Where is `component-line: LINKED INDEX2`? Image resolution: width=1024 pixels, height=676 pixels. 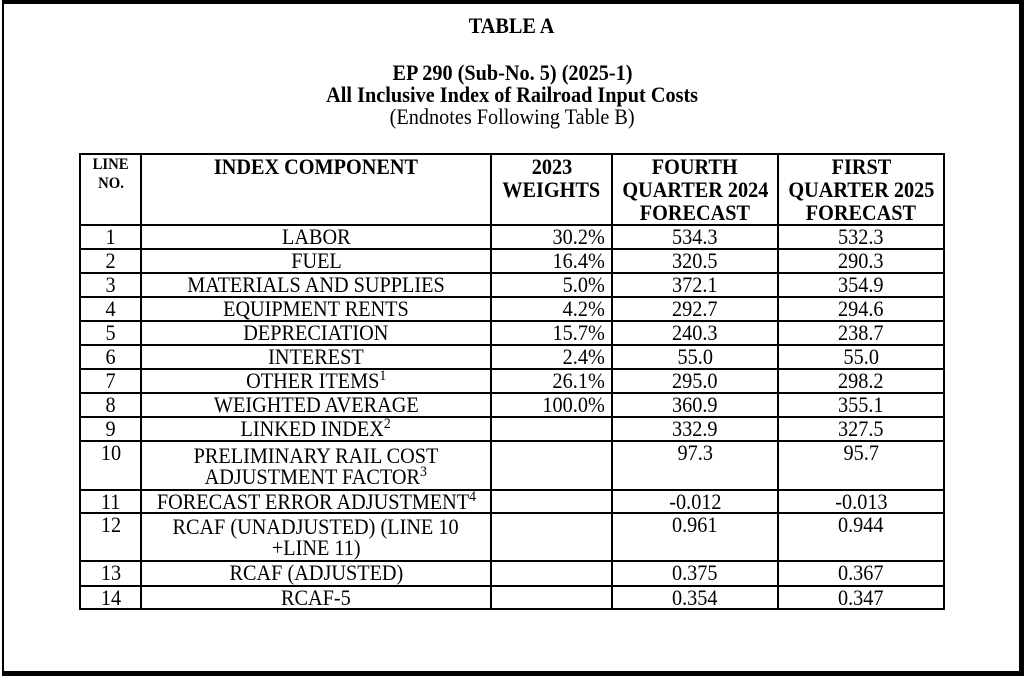
component-line: LINKED INDEX2 is located at coordinates (316, 429).